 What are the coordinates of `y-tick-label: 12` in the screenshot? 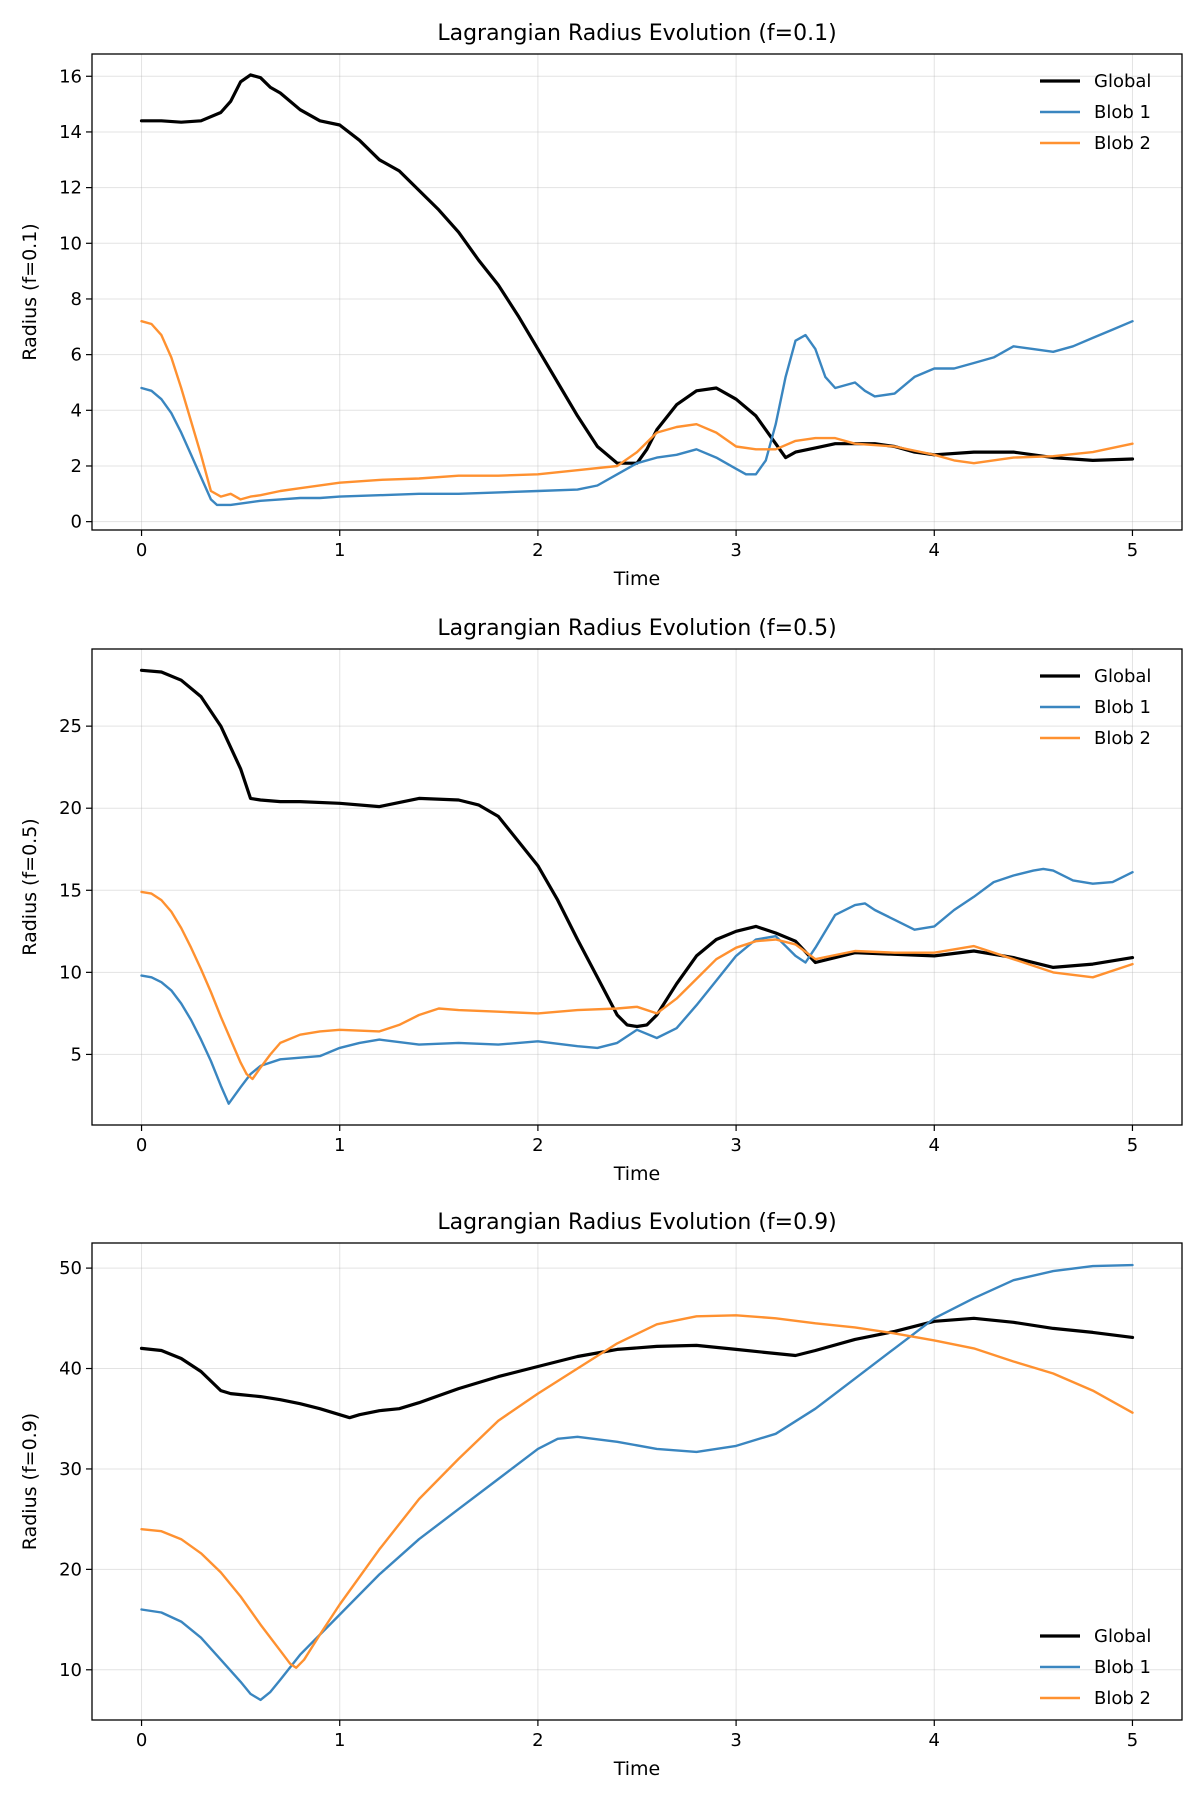 It's located at (70, 188).